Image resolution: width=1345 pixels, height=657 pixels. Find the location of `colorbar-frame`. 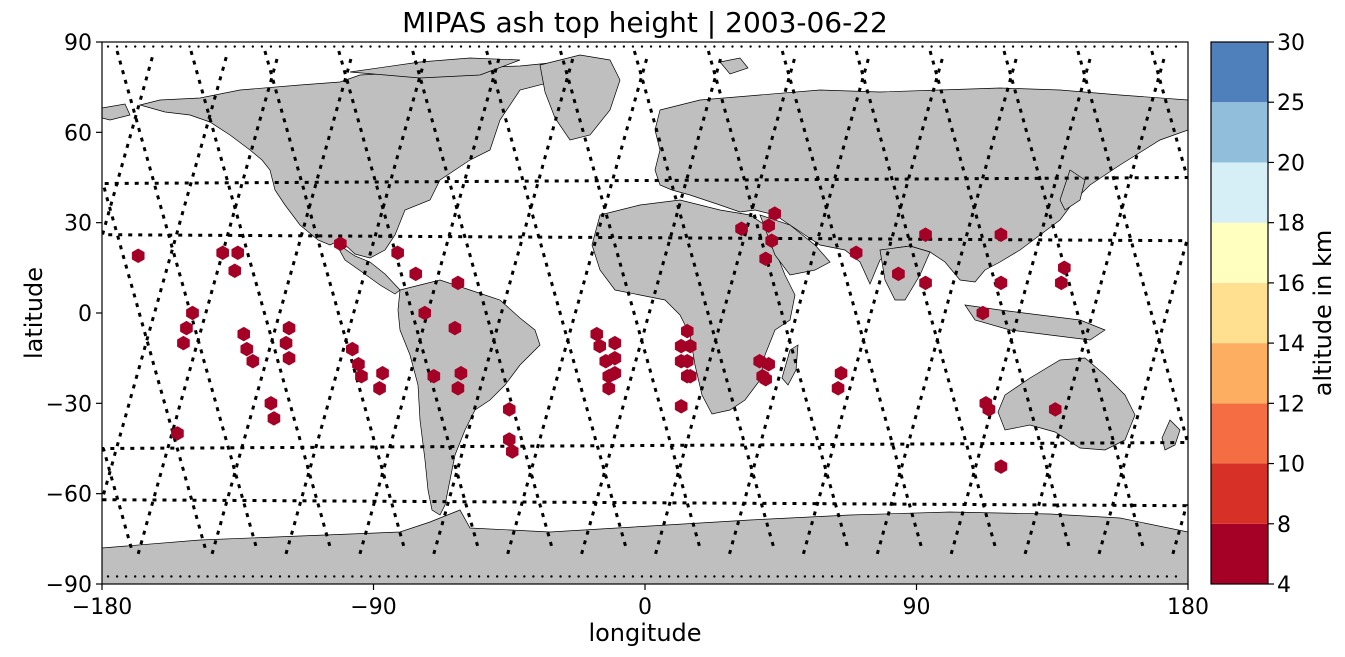

colorbar-frame is located at coordinates (1239, 313).